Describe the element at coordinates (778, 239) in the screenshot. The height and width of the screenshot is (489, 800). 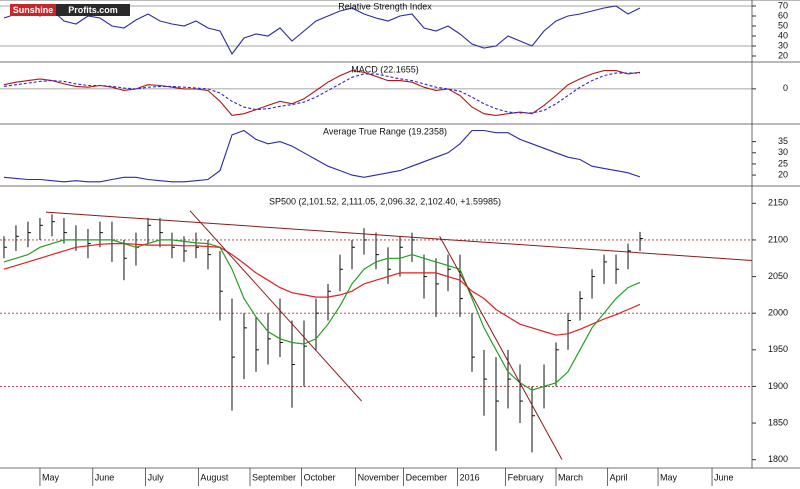
I see `y-tick-label: 2100` at that location.